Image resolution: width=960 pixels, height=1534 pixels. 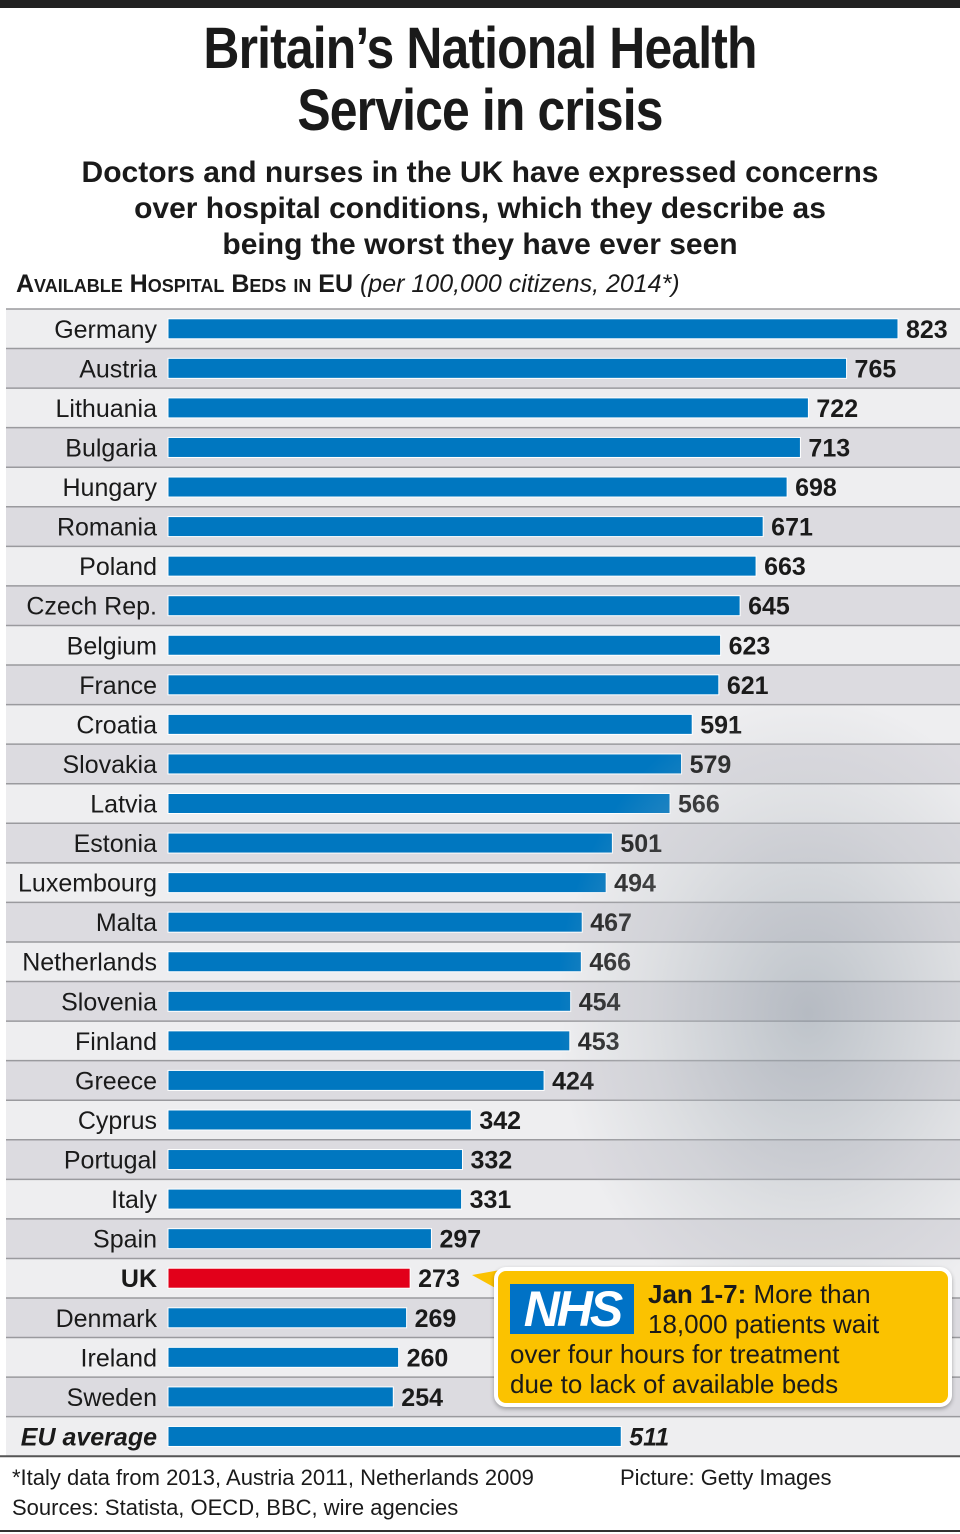 I want to click on nhs-logo: NHS, so click(x=572, y=1309).